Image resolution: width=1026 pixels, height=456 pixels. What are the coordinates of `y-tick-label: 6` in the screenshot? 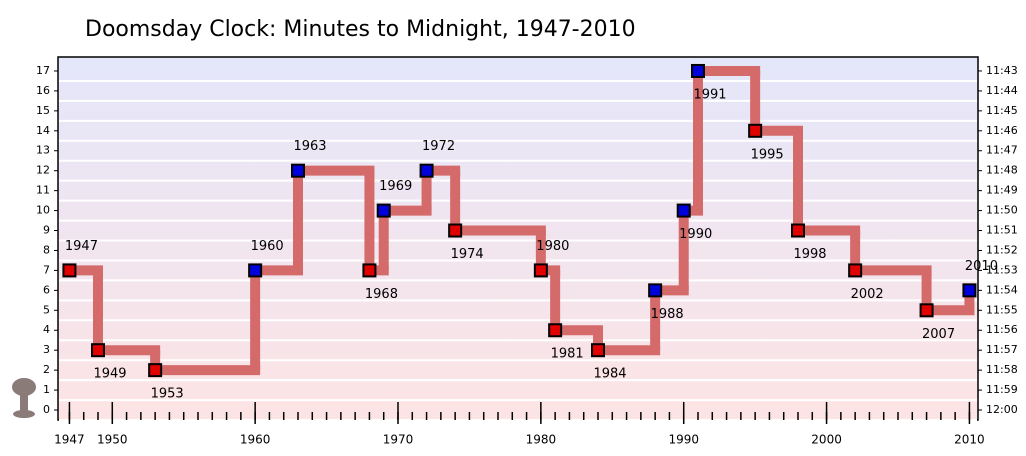 It's located at (46, 289).